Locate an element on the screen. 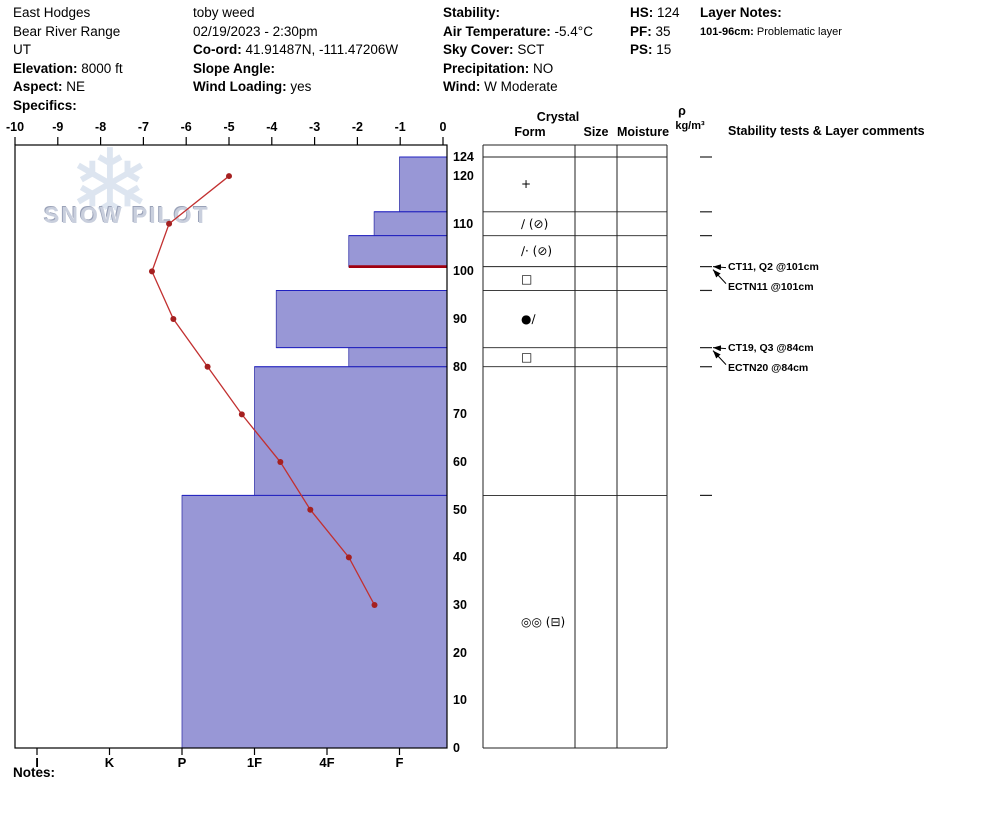  specifics-row: Specifics: is located at coordinates (68, 106).